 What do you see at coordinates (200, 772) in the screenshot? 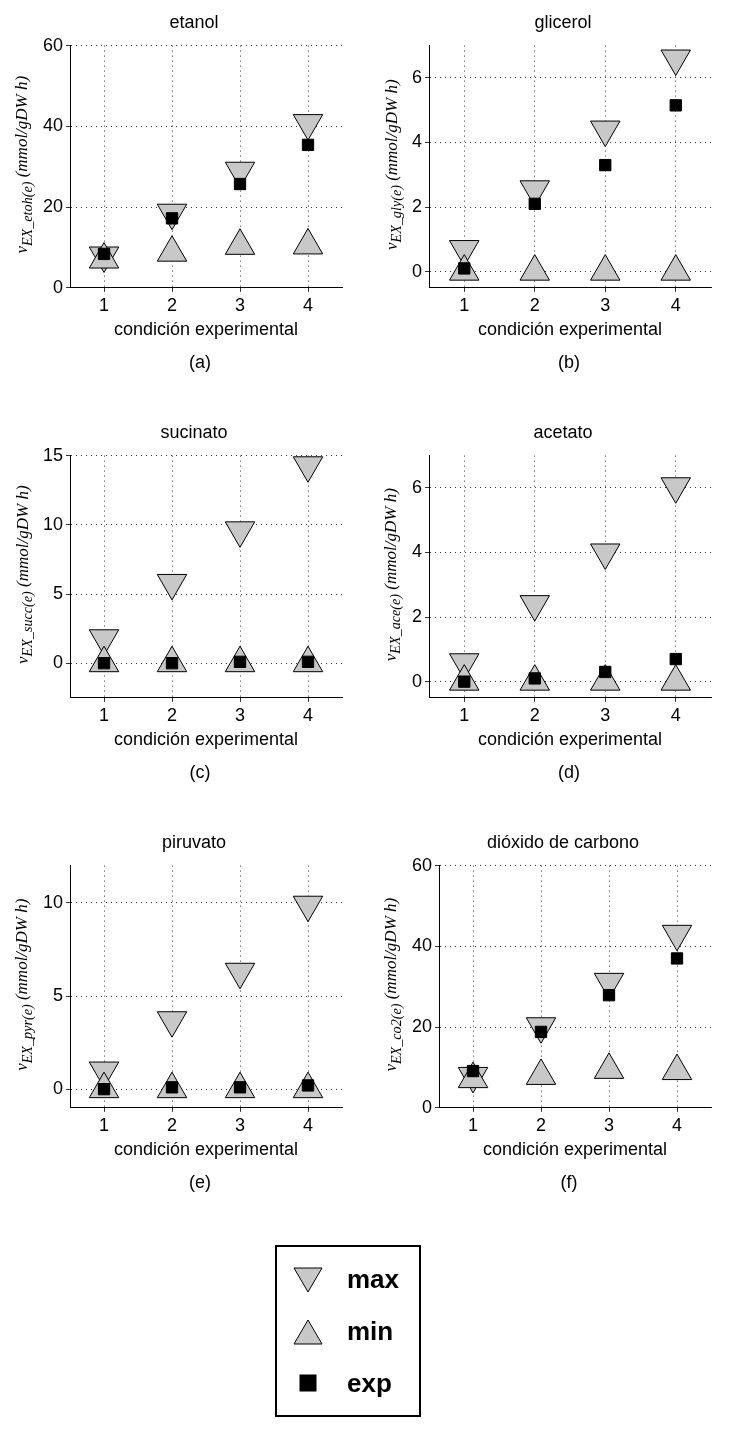
I see `text: (c)` at bounding box center [200, 772].